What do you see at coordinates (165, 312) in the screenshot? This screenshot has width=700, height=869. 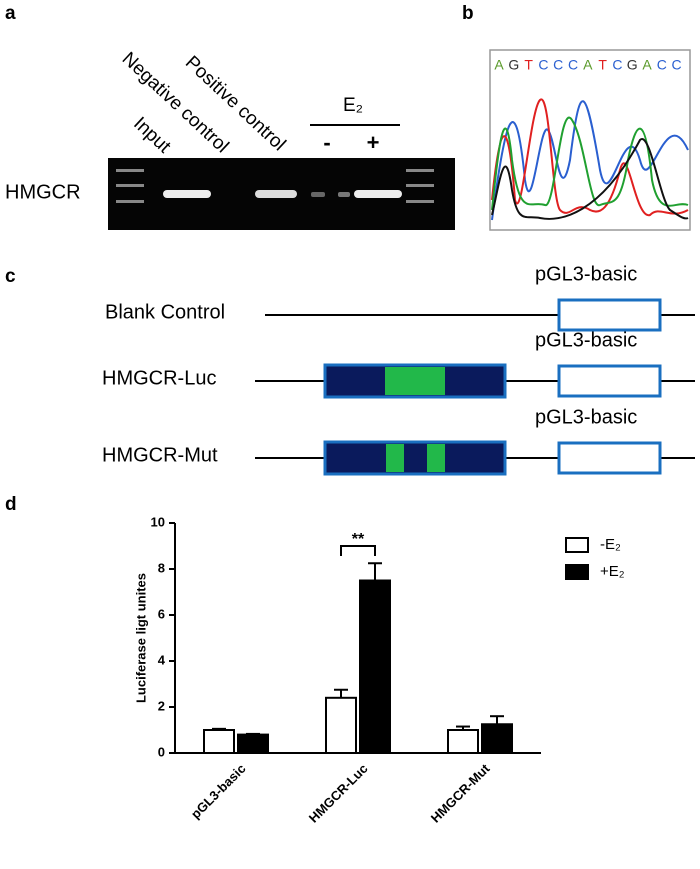 I see `construct-name: Blank Control` at bounding box center [165, 312].